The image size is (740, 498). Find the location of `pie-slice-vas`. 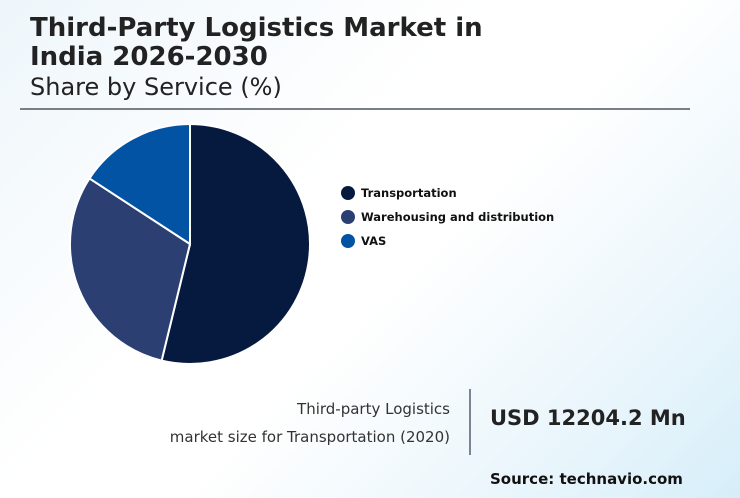

pie-slice-vas is located at coordinates (139, 184).